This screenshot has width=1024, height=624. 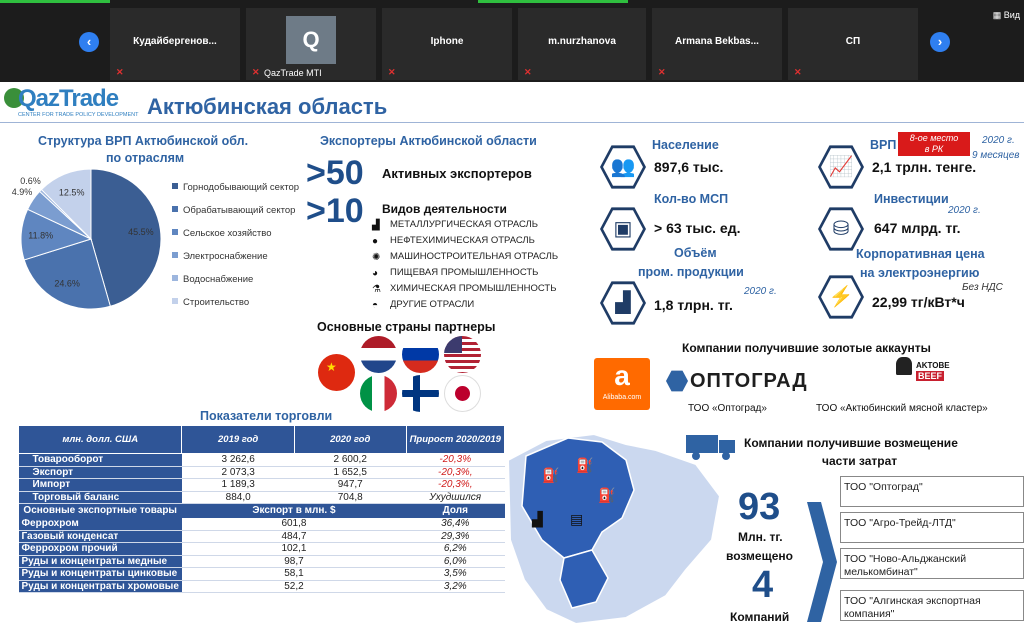 I want to click on population-value: 897,6 тыс., so click(x=689, y=167).